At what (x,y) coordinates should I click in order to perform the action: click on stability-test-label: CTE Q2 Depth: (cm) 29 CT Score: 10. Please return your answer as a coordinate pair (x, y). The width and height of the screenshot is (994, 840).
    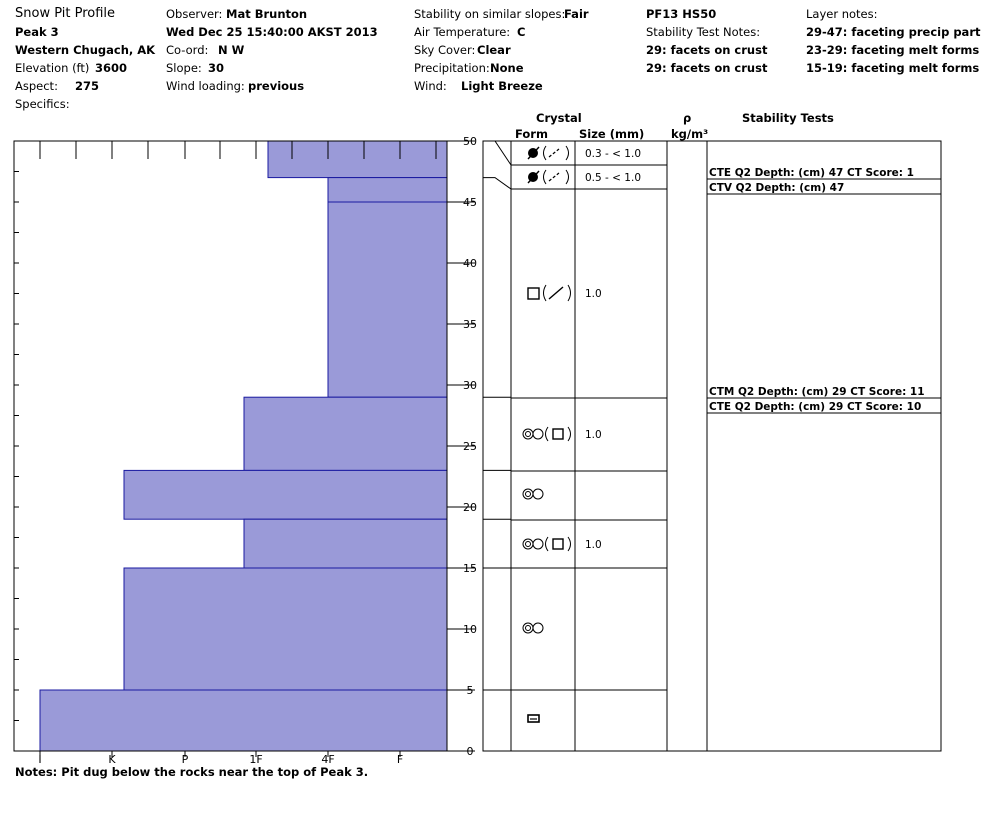
    Looking at the image, I should click on (815, 407).